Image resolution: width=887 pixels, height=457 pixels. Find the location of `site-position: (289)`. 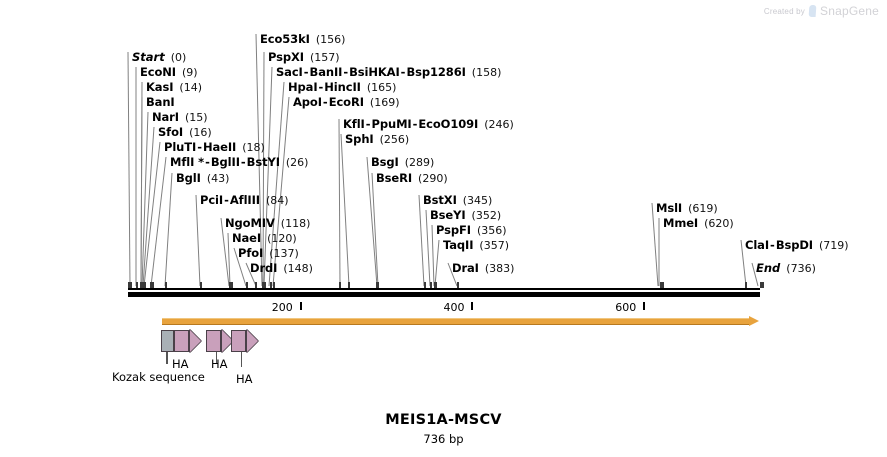

site-position: (289) is located at coordinates (419, 162).